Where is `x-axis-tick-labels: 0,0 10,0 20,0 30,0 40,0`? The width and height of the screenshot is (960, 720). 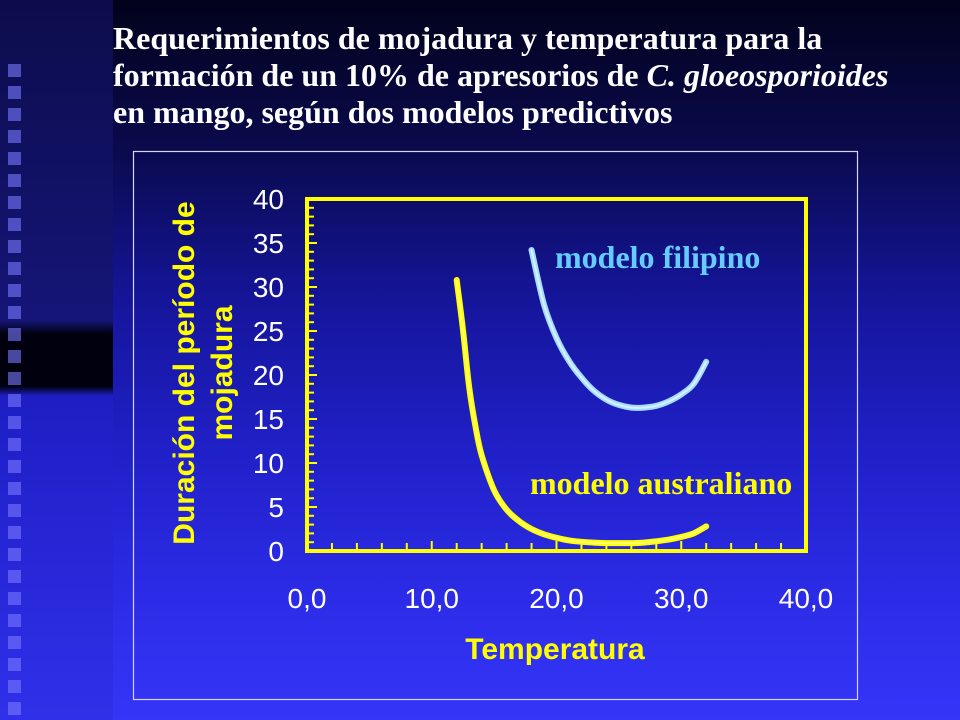 x-axis-tick-labels: 0,0 10,0 20,0 30,0 40,0 is located at coordinates (561, 598).